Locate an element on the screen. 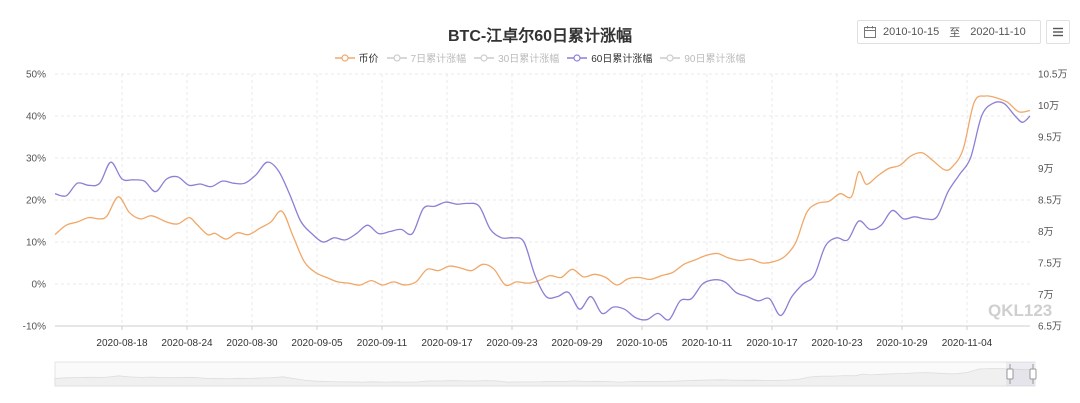  hamburger-icon is located at coordinates (1058, 32).